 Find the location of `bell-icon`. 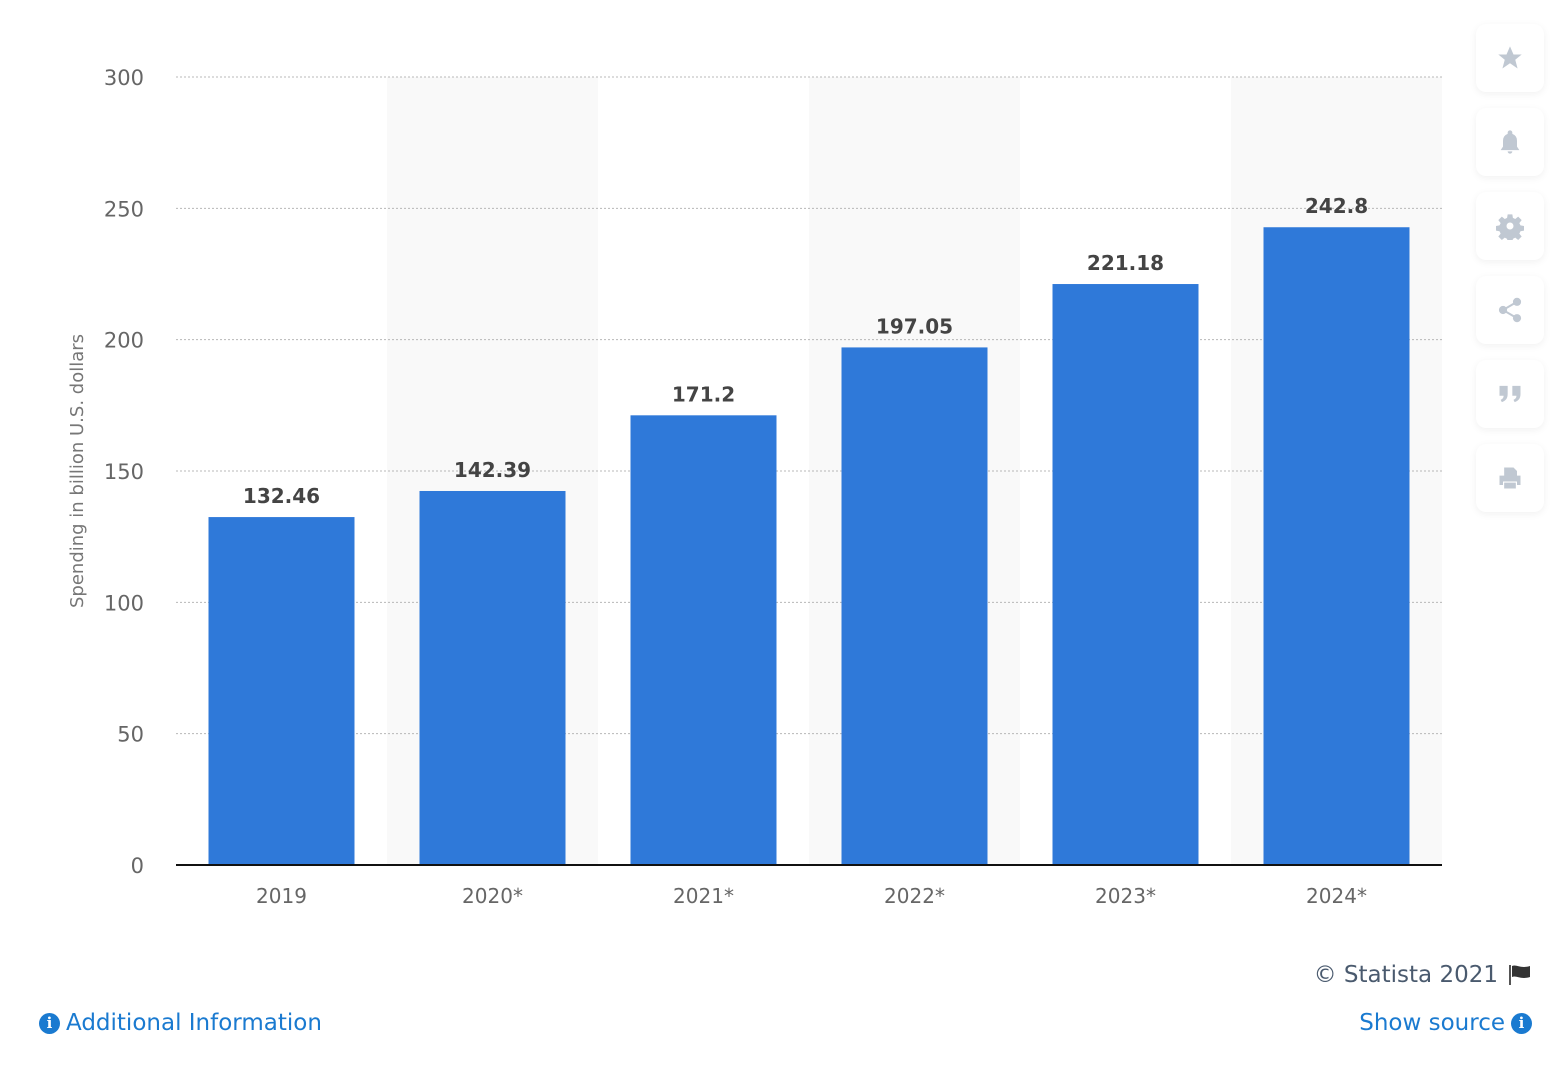

bell-icon is located at coordinates (1510, 142).